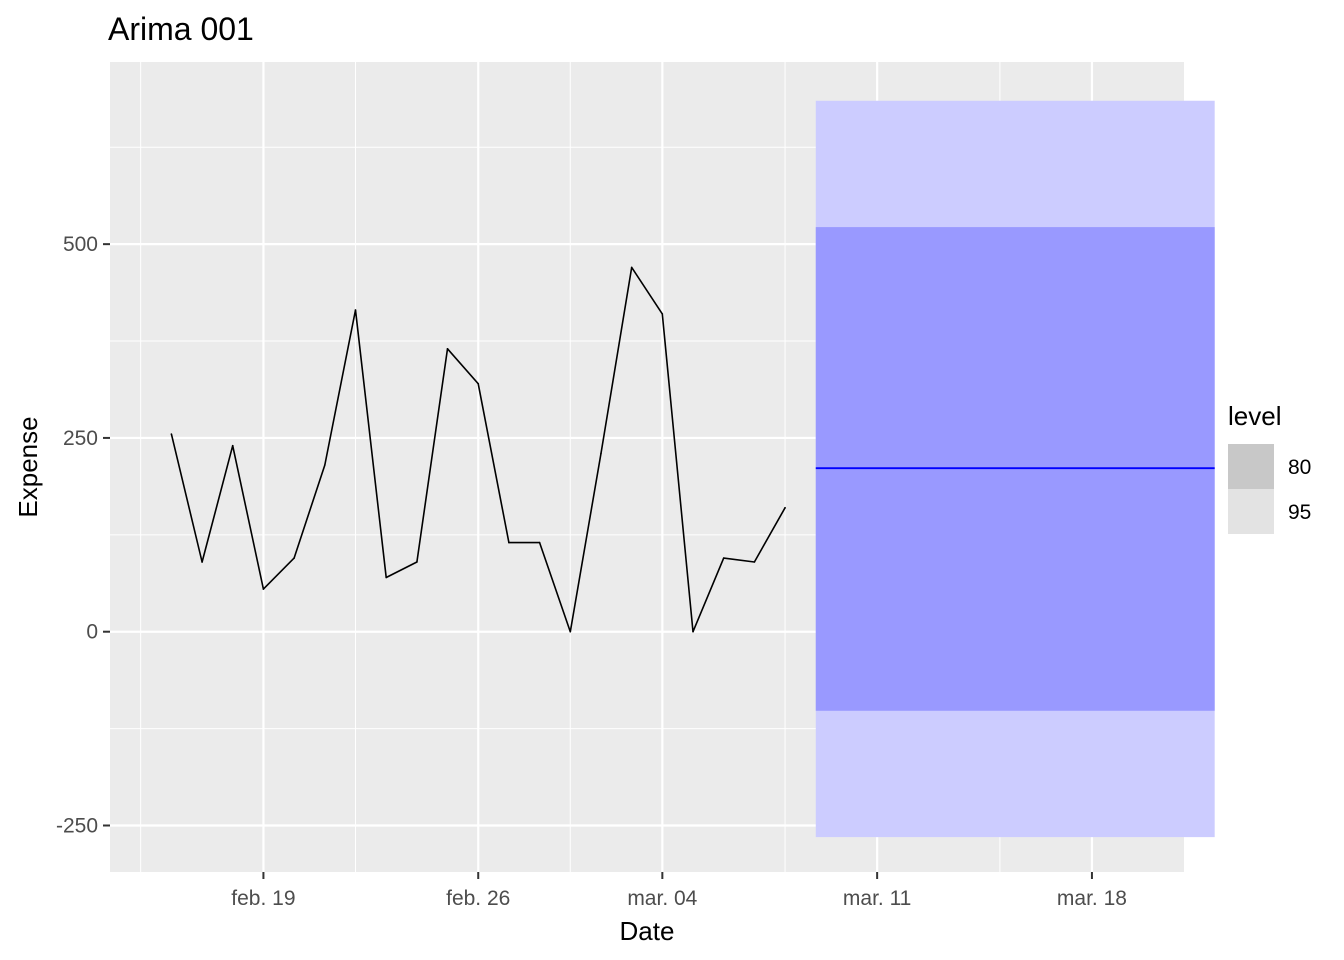  What do you see at coordinates (77, 825) in the screenshot?
I see `y-tick-label: -250` at bounding box center [77, 825].